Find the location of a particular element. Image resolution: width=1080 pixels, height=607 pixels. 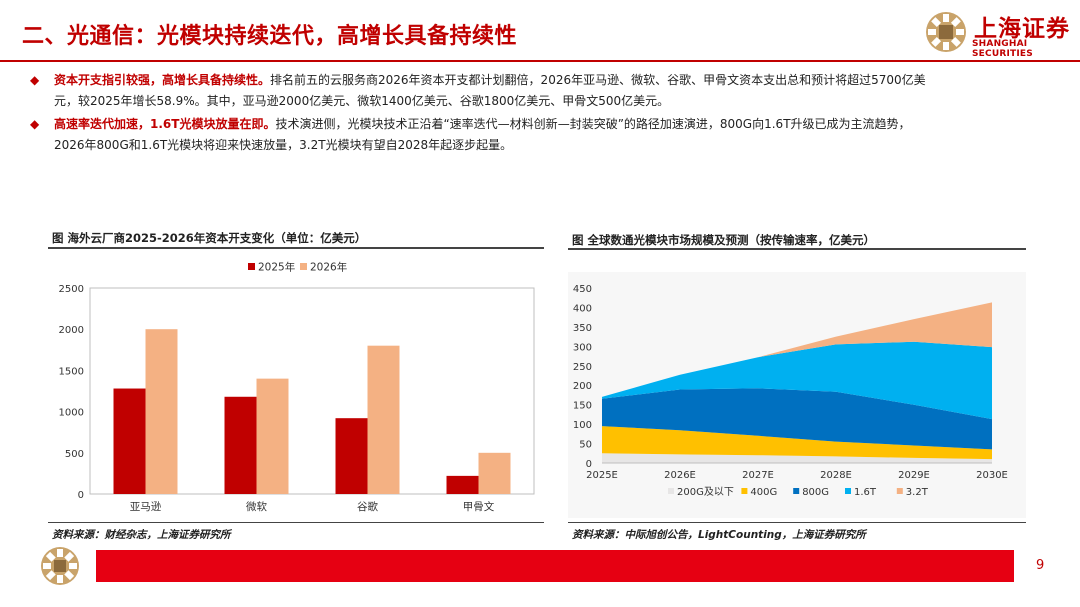

bullet-highlight-2: 1.6T光模块放量在即。 is located at coordinates (213, 124).